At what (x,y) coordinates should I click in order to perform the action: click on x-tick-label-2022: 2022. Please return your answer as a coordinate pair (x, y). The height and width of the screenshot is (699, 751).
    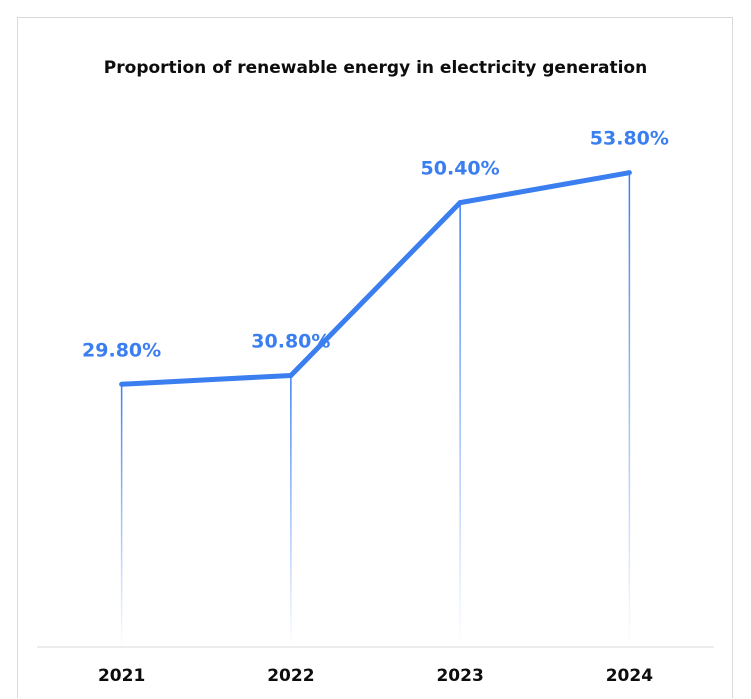
    Looking at the image, I should click on (290, 676).